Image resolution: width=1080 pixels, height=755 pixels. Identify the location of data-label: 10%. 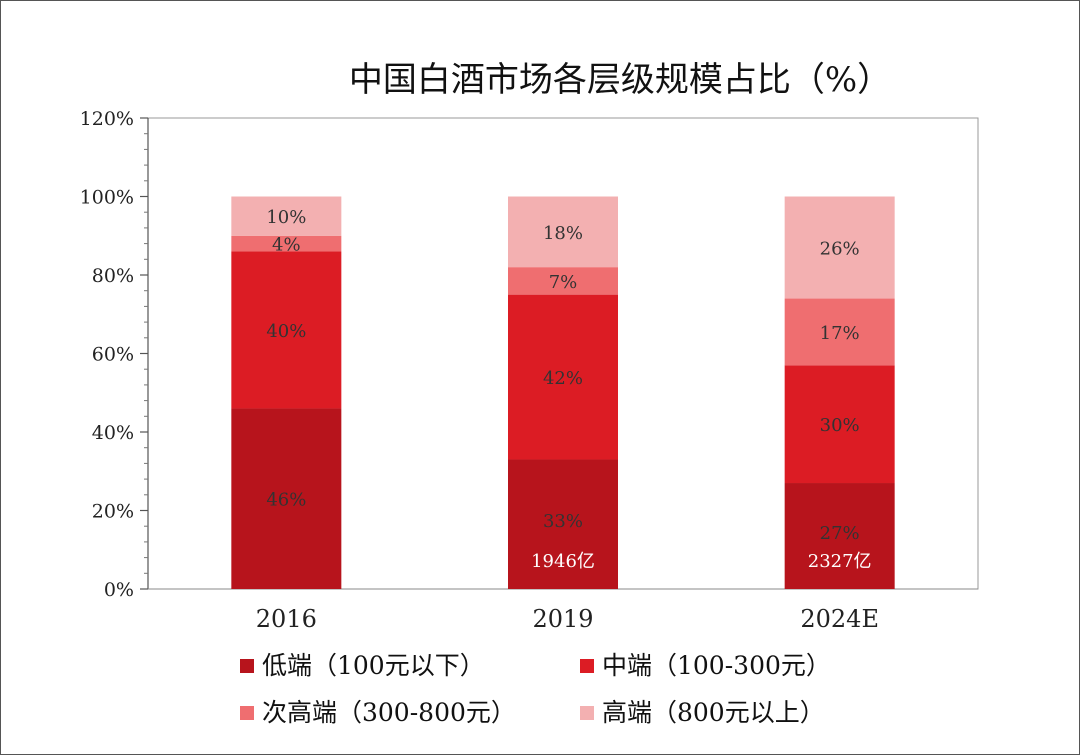
(286, 217).